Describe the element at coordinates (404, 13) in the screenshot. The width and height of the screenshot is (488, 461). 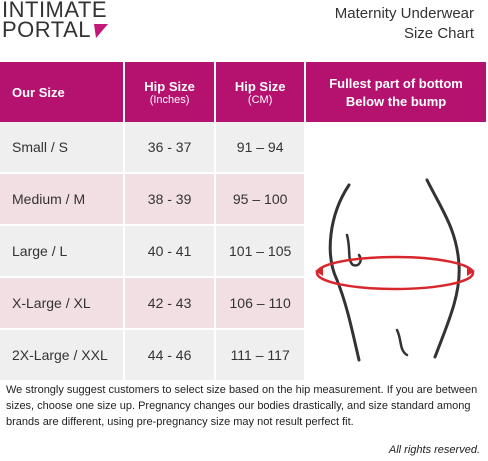
I see `title-line: Maternity Underwear` at that location.